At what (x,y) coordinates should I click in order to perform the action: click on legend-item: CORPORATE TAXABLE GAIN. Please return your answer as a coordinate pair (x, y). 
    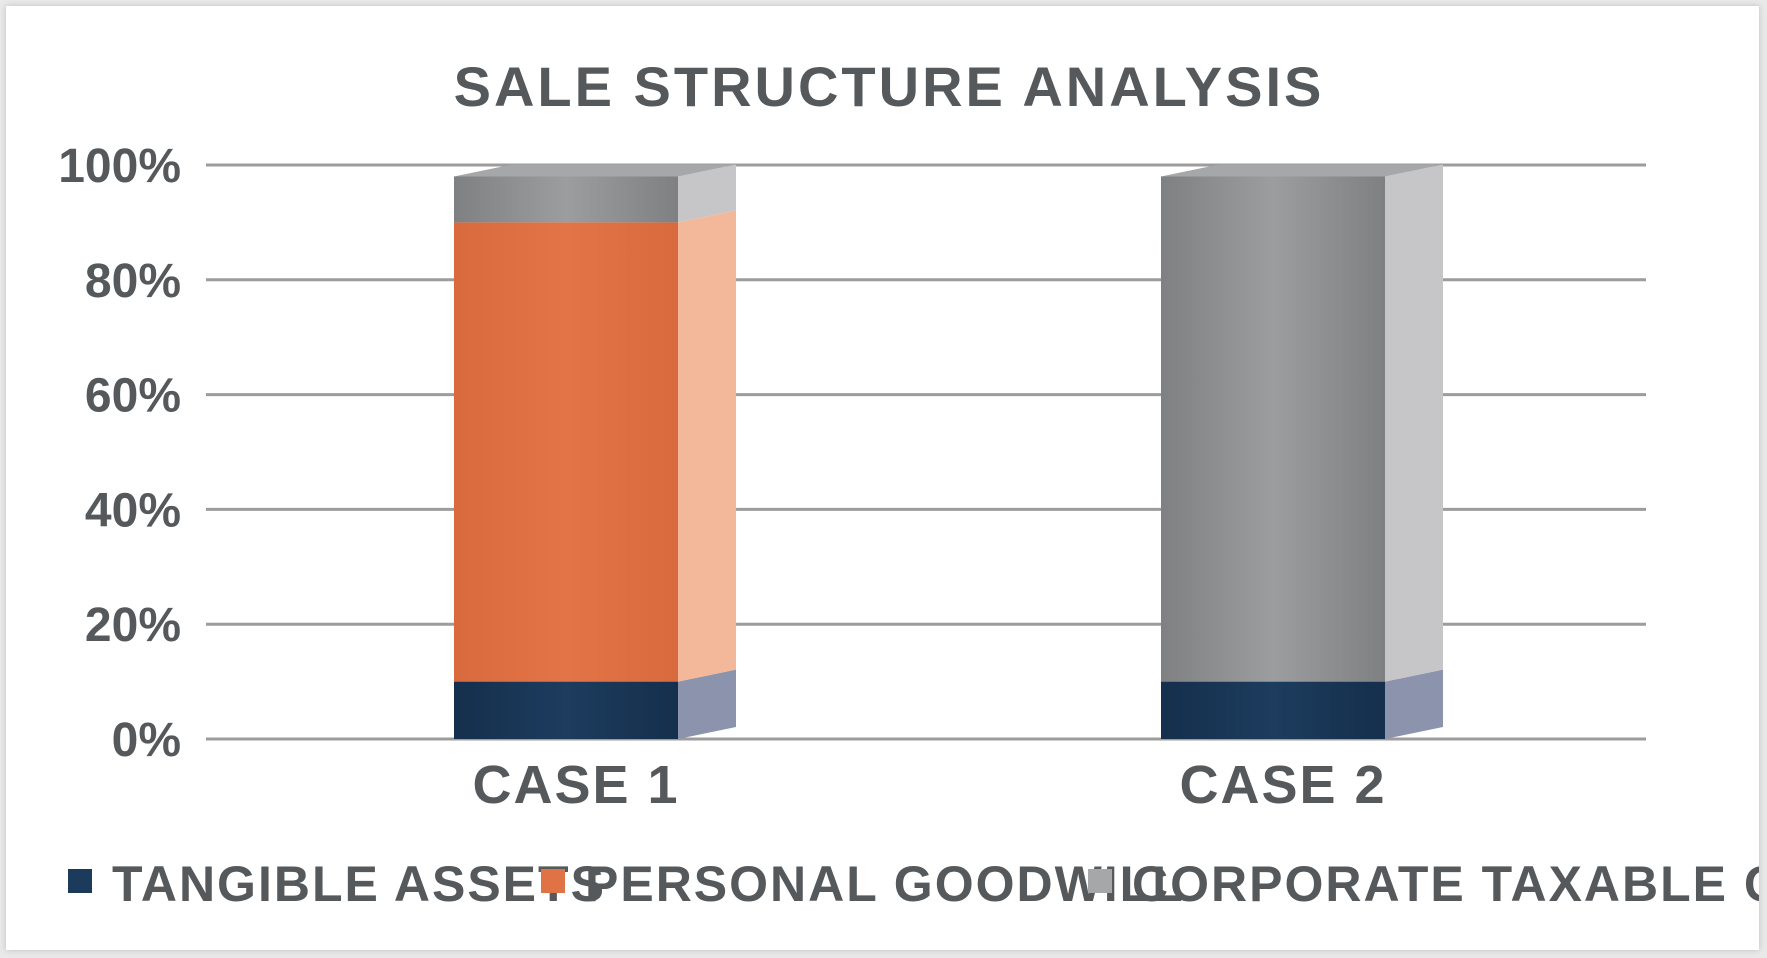
    Looking at the image, I should click on (1423, 884).